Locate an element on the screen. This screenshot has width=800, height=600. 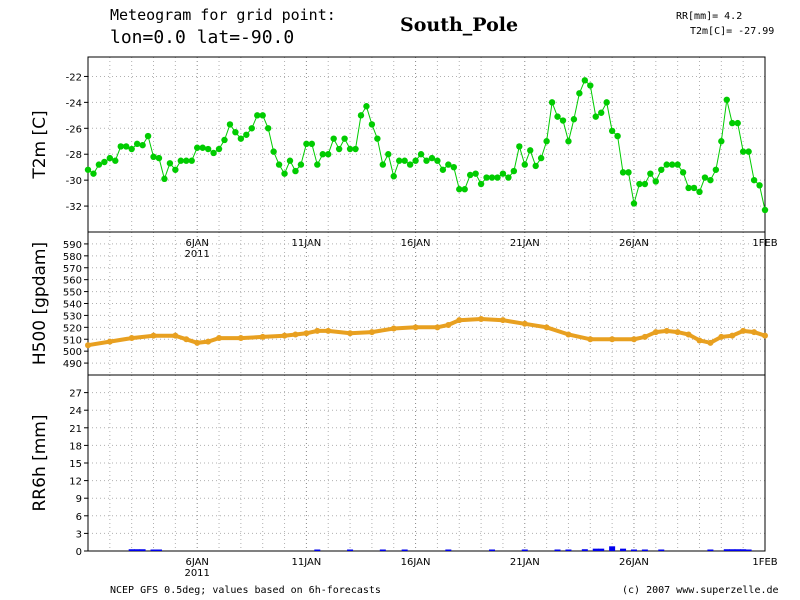
y-tick-label: 9 is located at coordinates (79, 499).